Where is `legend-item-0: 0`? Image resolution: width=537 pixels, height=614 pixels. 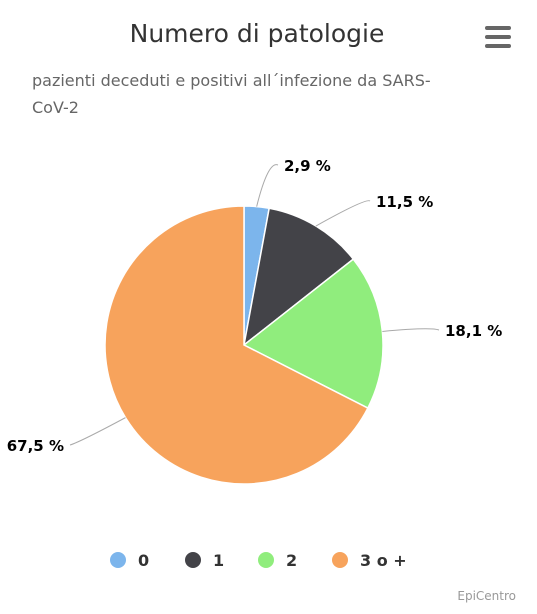 legend-item-0: 0 is located at coordinates (129, 560).